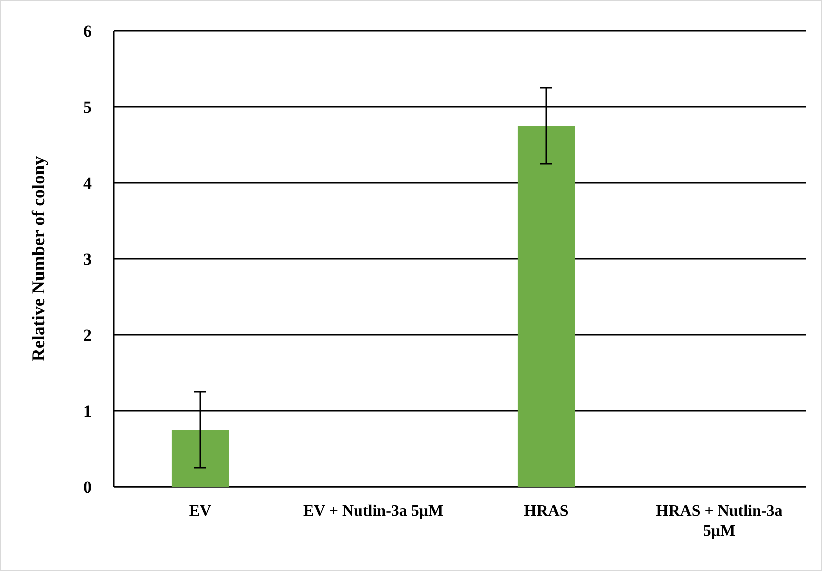 Image resolution: width=822 pixels, height=571 pixels. What do you see at coordinates (88, 411) in the screenshot?
I see `y-tick-label: 1` at bounding box center [88, 411].